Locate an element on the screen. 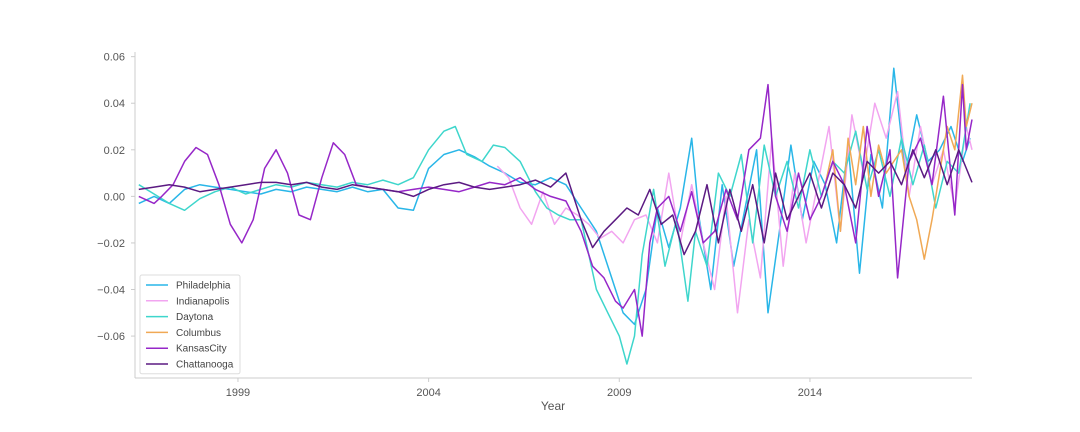 This screenshot has height=432, width=1080. y-tick-label: 0.02 is located at coordinates (114, 151).